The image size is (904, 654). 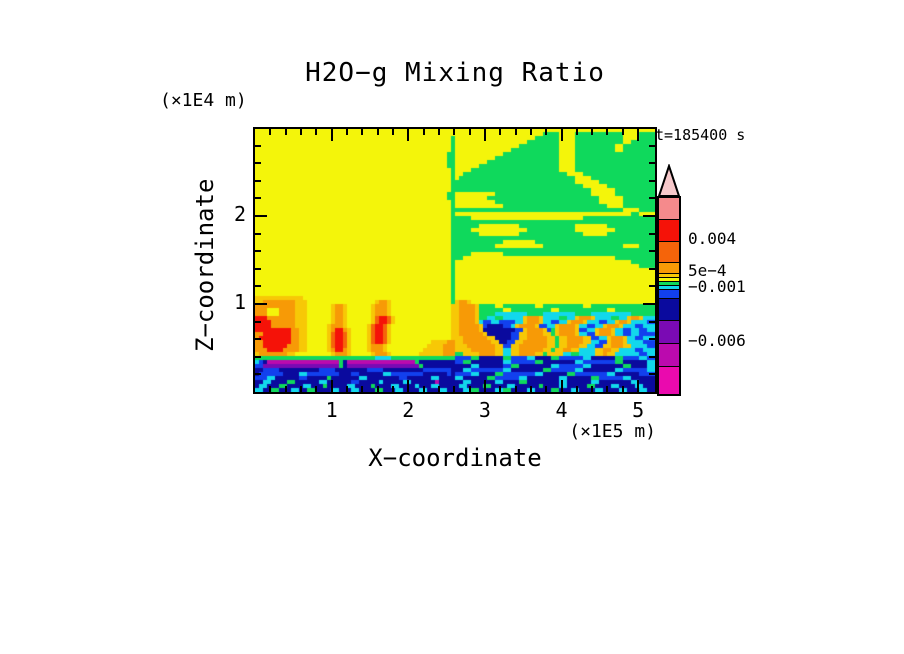 I want to click on colorbar-label: 5e−4, so click(x=707, y=270).